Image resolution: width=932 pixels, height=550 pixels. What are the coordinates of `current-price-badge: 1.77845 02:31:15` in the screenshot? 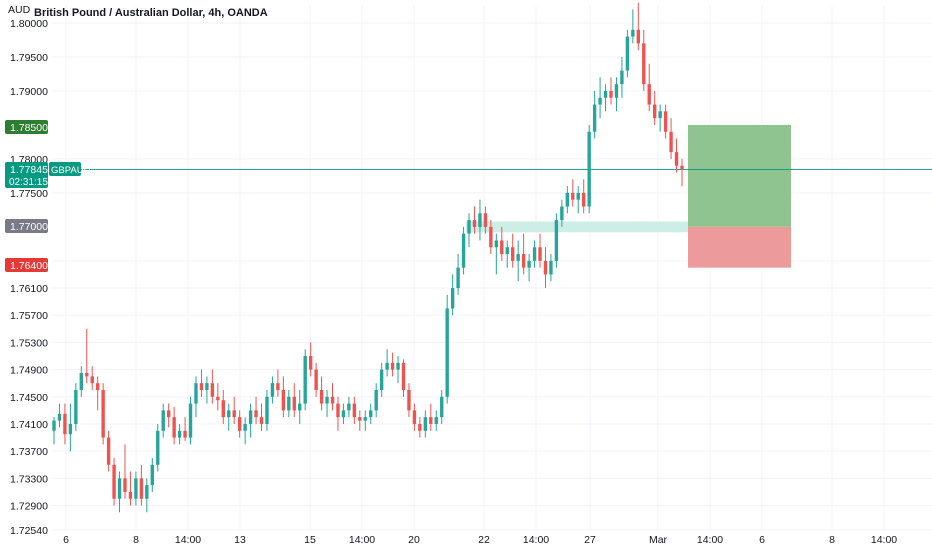 It's located at (26, 175).